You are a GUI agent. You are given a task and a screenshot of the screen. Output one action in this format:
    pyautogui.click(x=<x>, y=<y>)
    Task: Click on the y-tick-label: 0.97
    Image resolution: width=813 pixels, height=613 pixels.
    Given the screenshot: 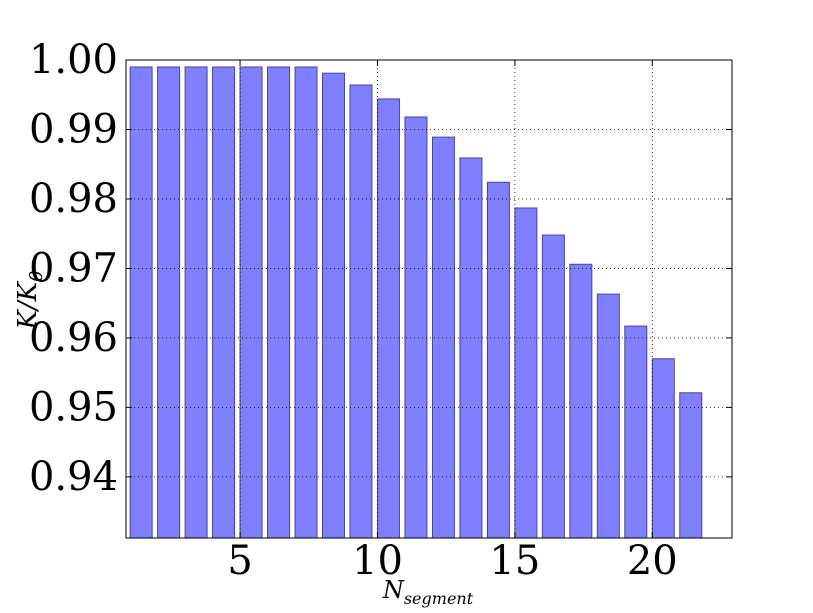 What is the action you would take?
    pyautogui.click(x=73, y=268)
    